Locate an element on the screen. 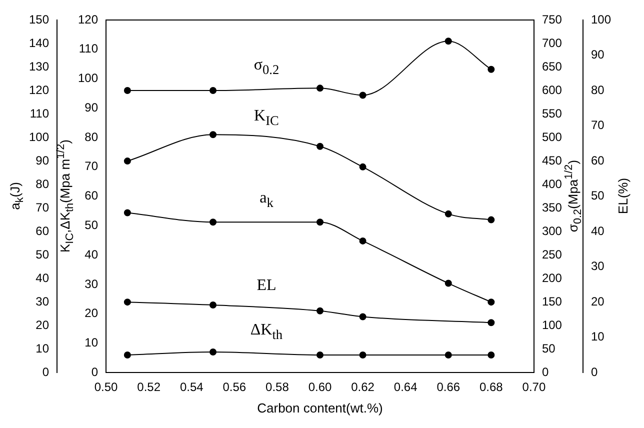 This screenshot has width=644, height=428. y2-tick-label: 700 is located at coordinates (552, 43).